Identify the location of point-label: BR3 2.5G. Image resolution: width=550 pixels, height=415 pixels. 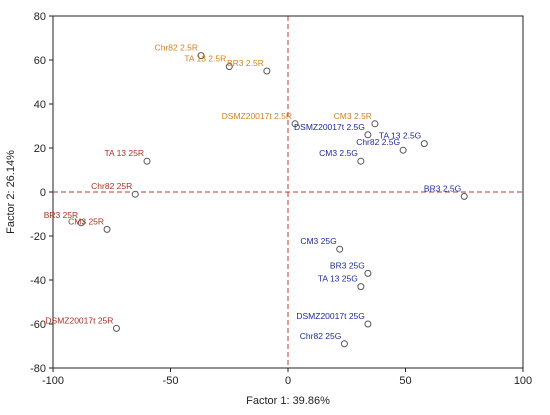
(442, 188).